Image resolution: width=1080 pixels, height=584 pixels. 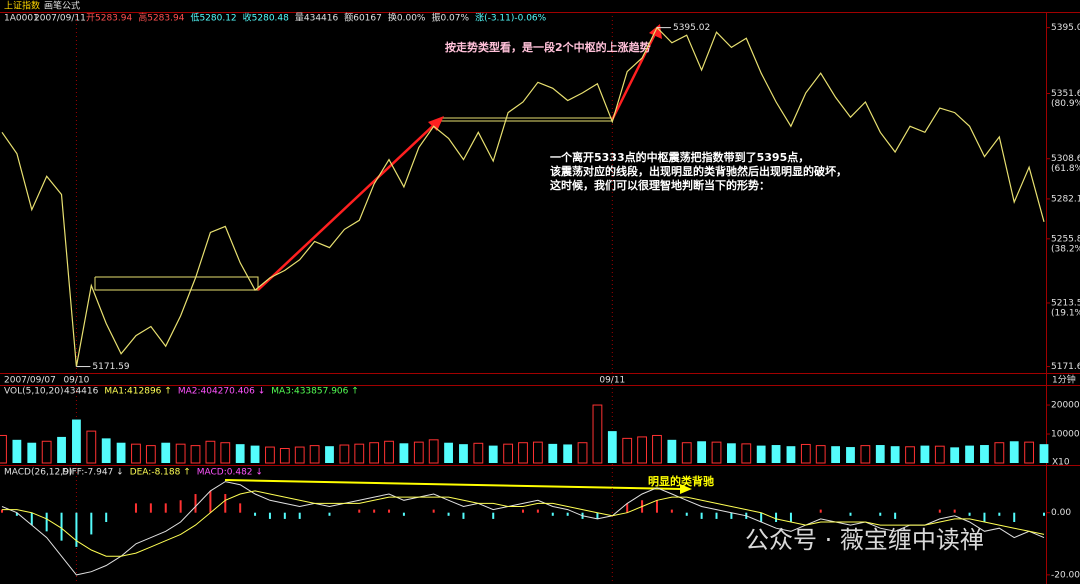 I want to click on y-tick-label: 0.00, so click(x=1061, y=513).